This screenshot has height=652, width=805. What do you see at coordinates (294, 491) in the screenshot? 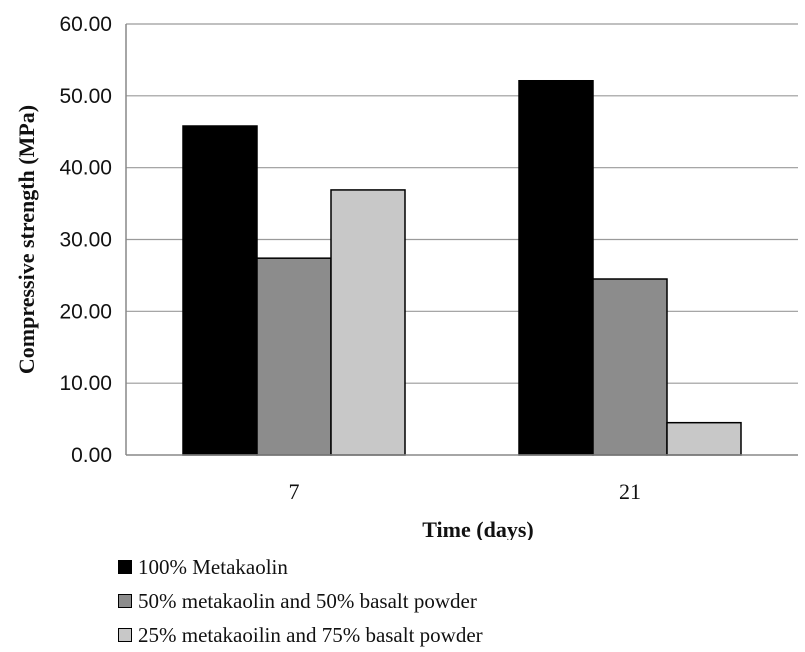
I see `x-tick-label: 7` at bounding box center [294, 491].